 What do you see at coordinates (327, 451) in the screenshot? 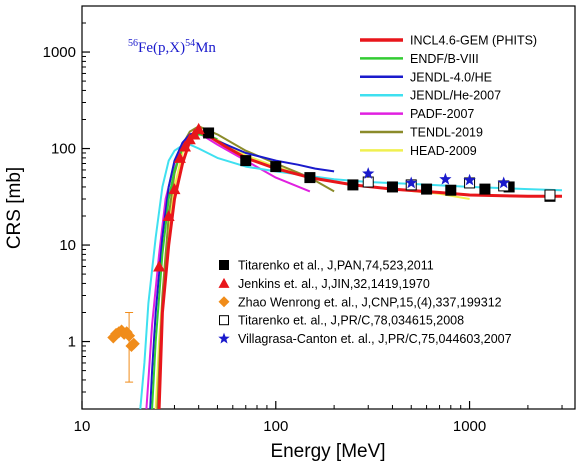
I see `x-axis-label: Energy [MeV]` at bounding box center [327, 451].